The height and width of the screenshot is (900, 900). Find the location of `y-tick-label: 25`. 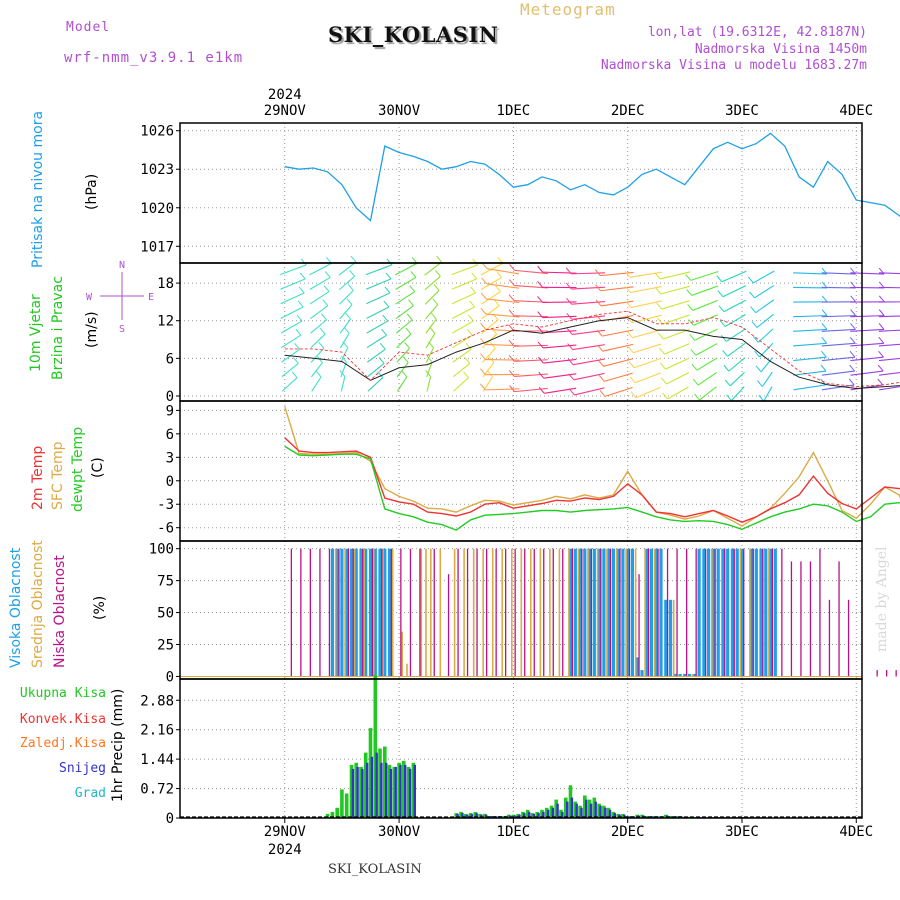

y-tick-label: 25 is located at coordinates (165, 646).